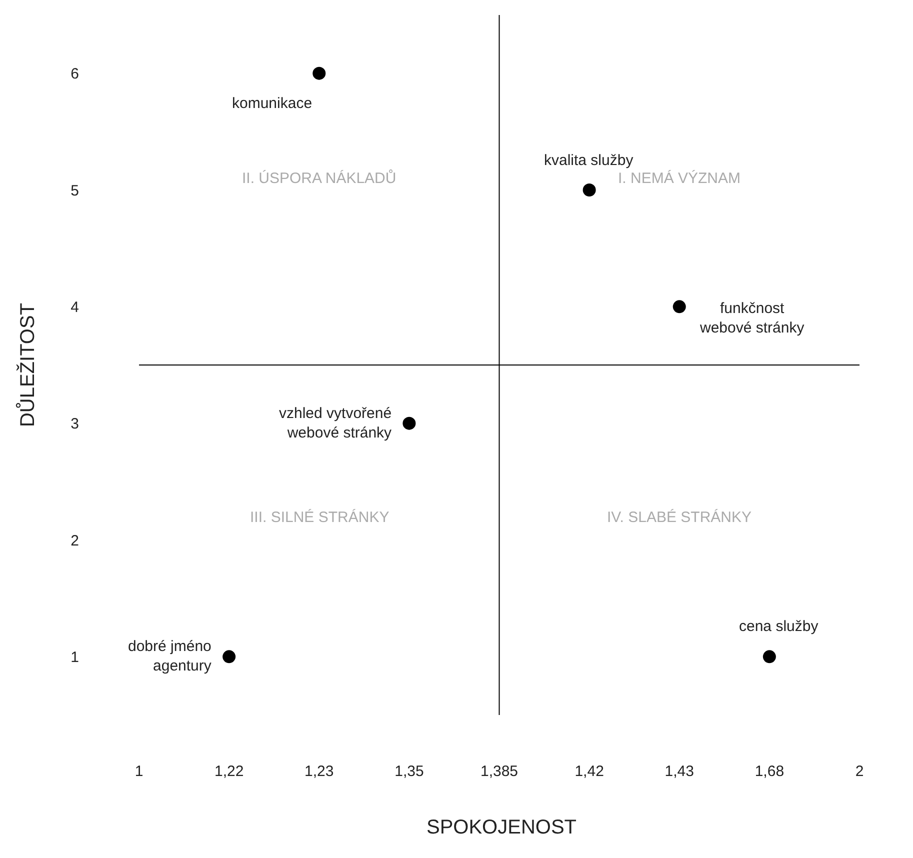  What do you see at coordinates (859, 771) in the screenshot?
I see `x-tick-label: 2` at bounding box center [859, 771].